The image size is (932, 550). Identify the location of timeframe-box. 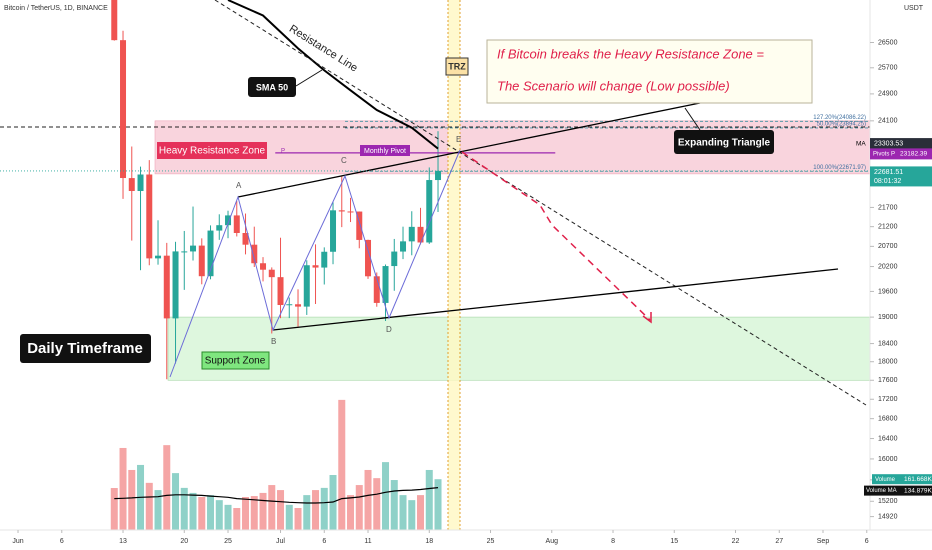
(85, 348).